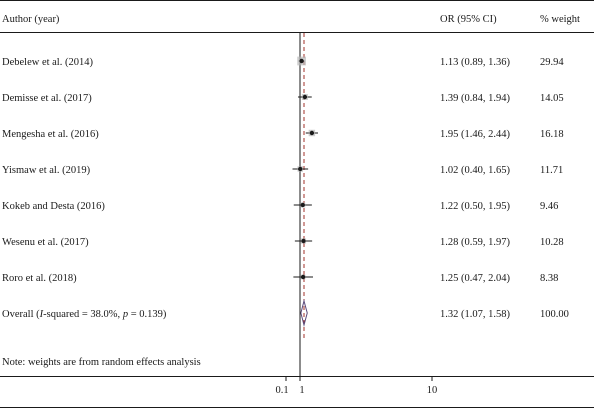 The width and height of the screenshot is (594, 408). Describe the element at coordinates (47, 98) in the screenshot. I see `study-label: Demisse et al. (2017)` at that location.